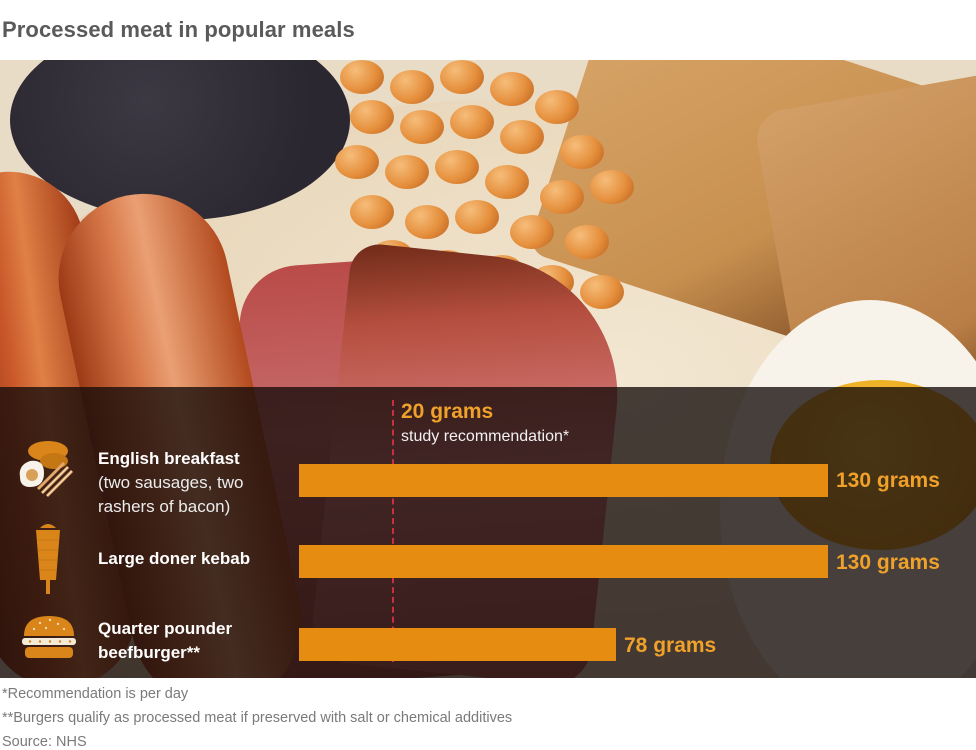 The height and width of the screenshot is (750, 976). I want to click on bar-value-doner-kebab: 130 grams, so click(888, 562).